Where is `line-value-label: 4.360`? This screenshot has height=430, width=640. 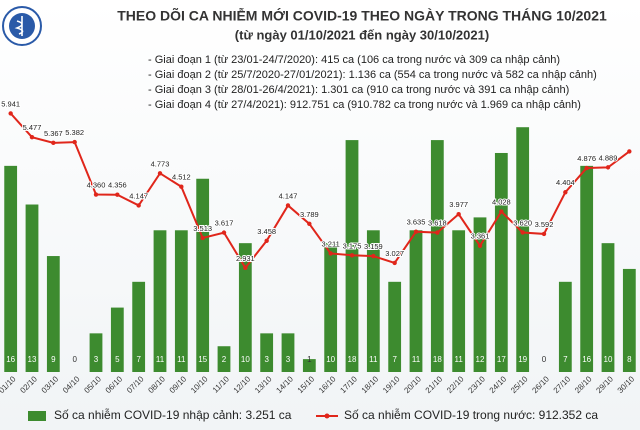
line-value-label: 4.360 is located at coordinates (96, 184).